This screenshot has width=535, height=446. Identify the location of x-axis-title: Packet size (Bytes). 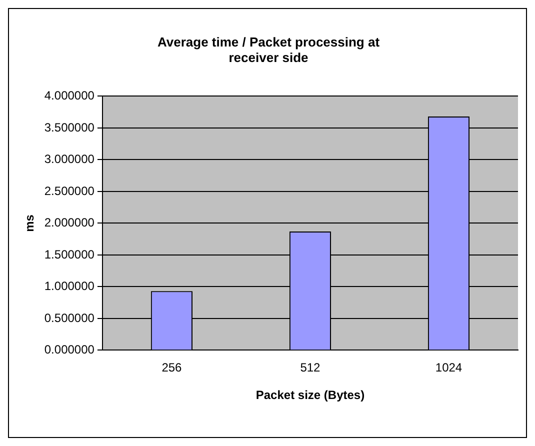
(310, 395).